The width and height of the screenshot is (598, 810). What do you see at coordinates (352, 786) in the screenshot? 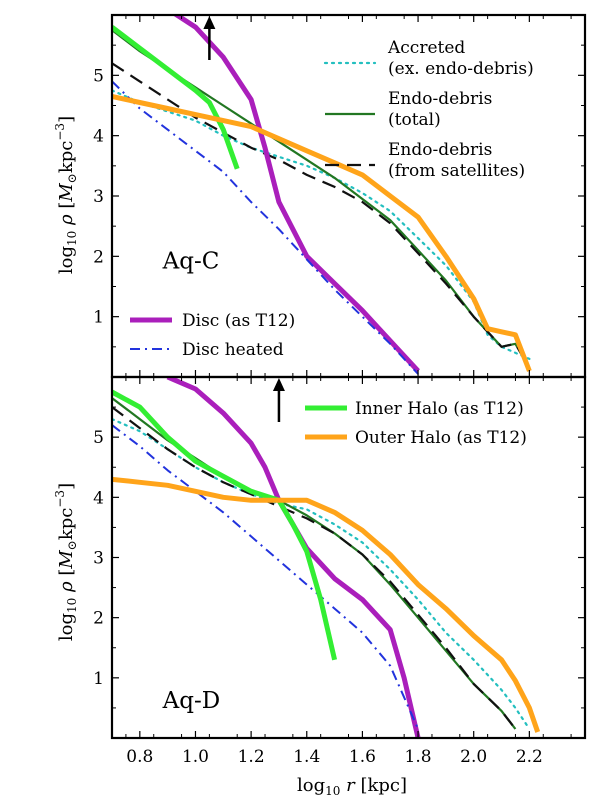
I see `x-axis-label: log10 r [kpc]` at bounding box center [352, 786].